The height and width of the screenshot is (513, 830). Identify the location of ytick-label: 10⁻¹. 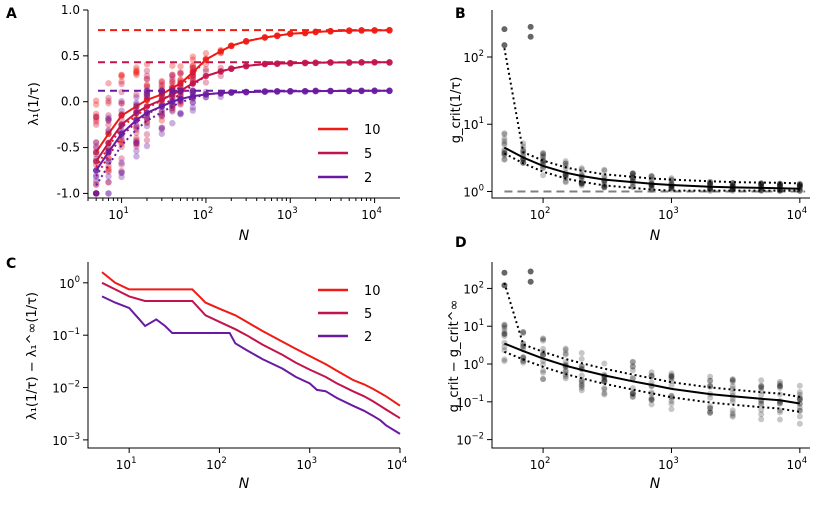
(470, 402).